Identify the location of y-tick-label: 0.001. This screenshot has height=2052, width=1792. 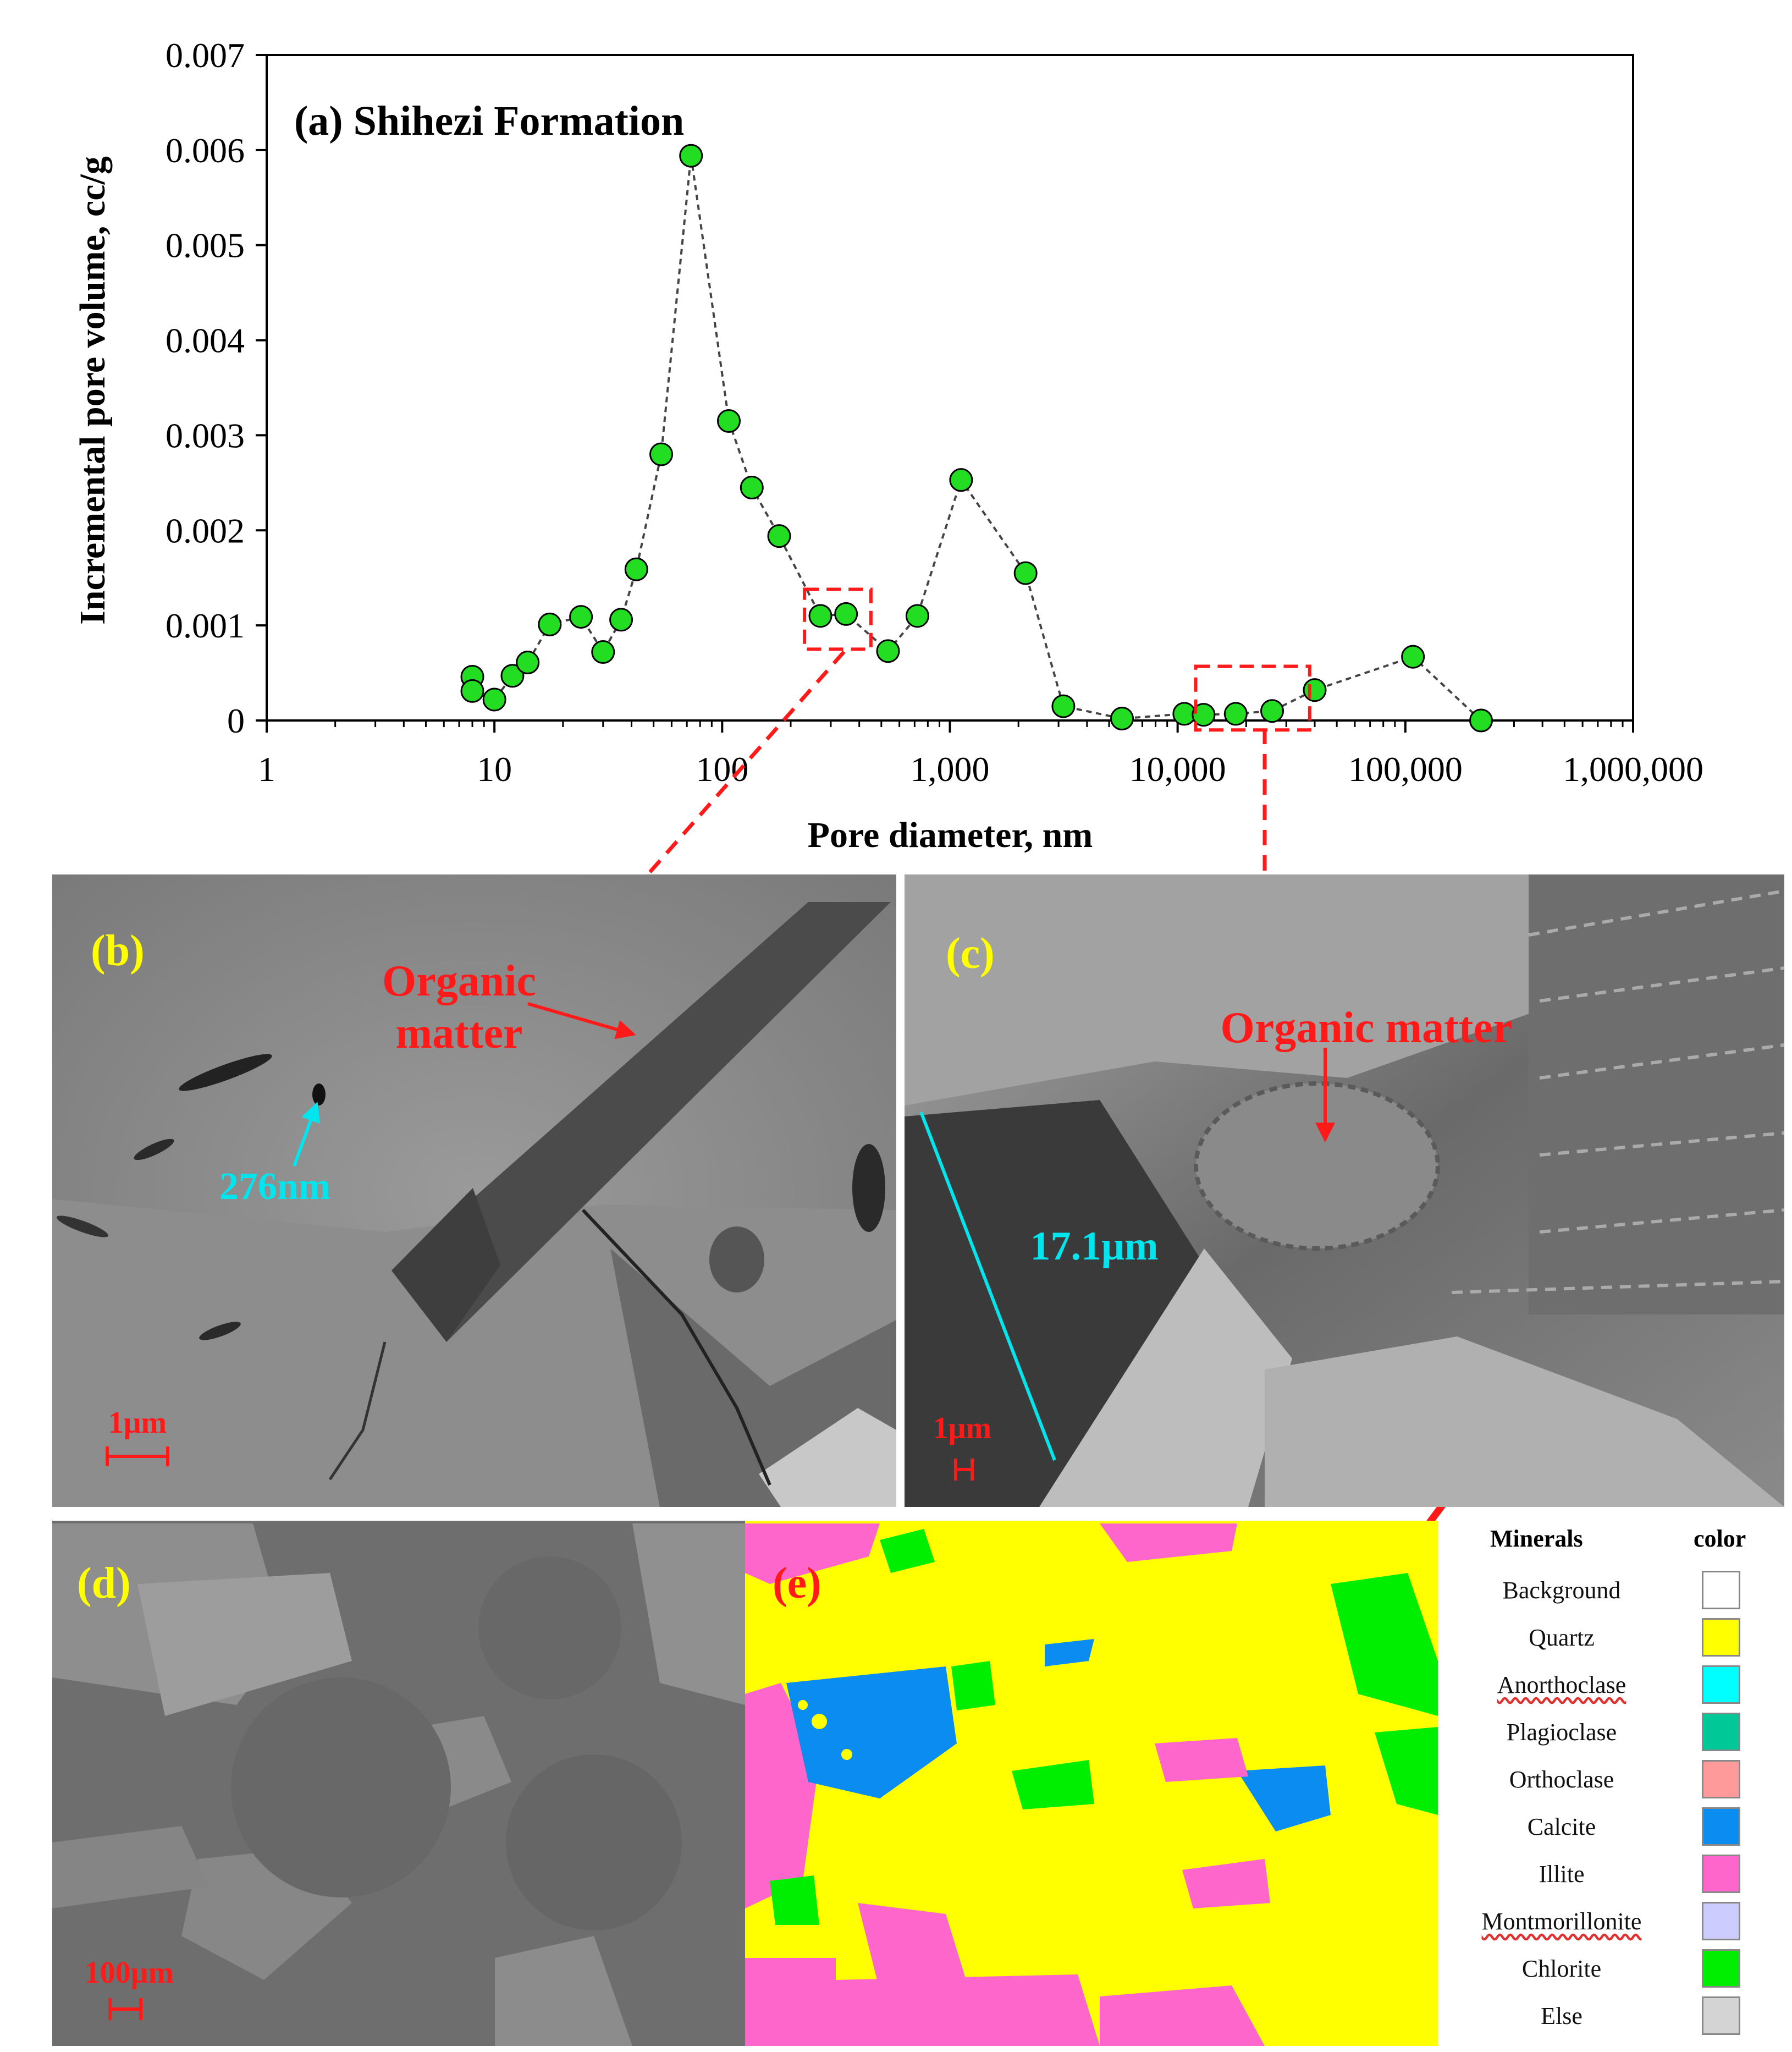
(205, 625).